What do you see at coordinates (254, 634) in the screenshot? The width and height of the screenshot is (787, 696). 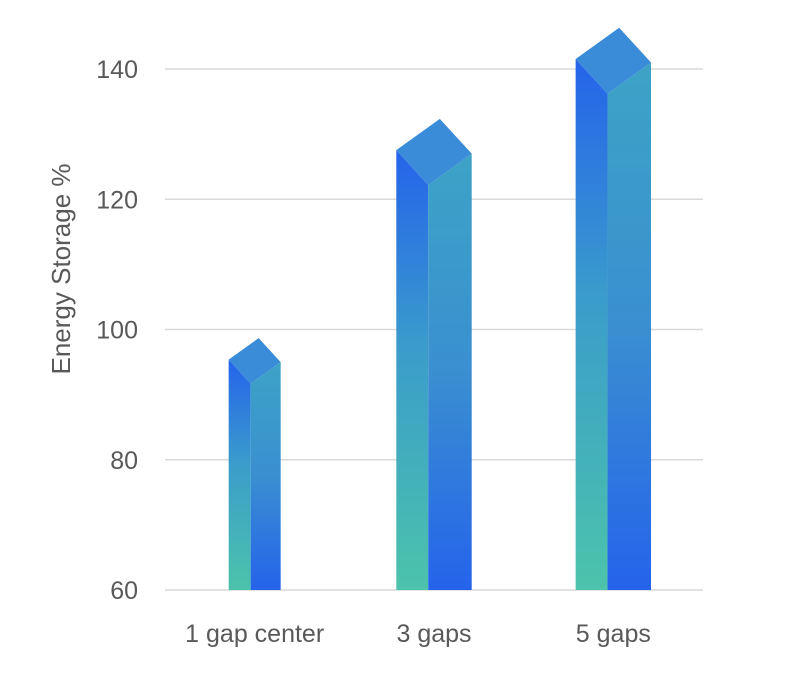 I see `x-tick-label-1: 1 gap center` at bounding box center [254, 634].